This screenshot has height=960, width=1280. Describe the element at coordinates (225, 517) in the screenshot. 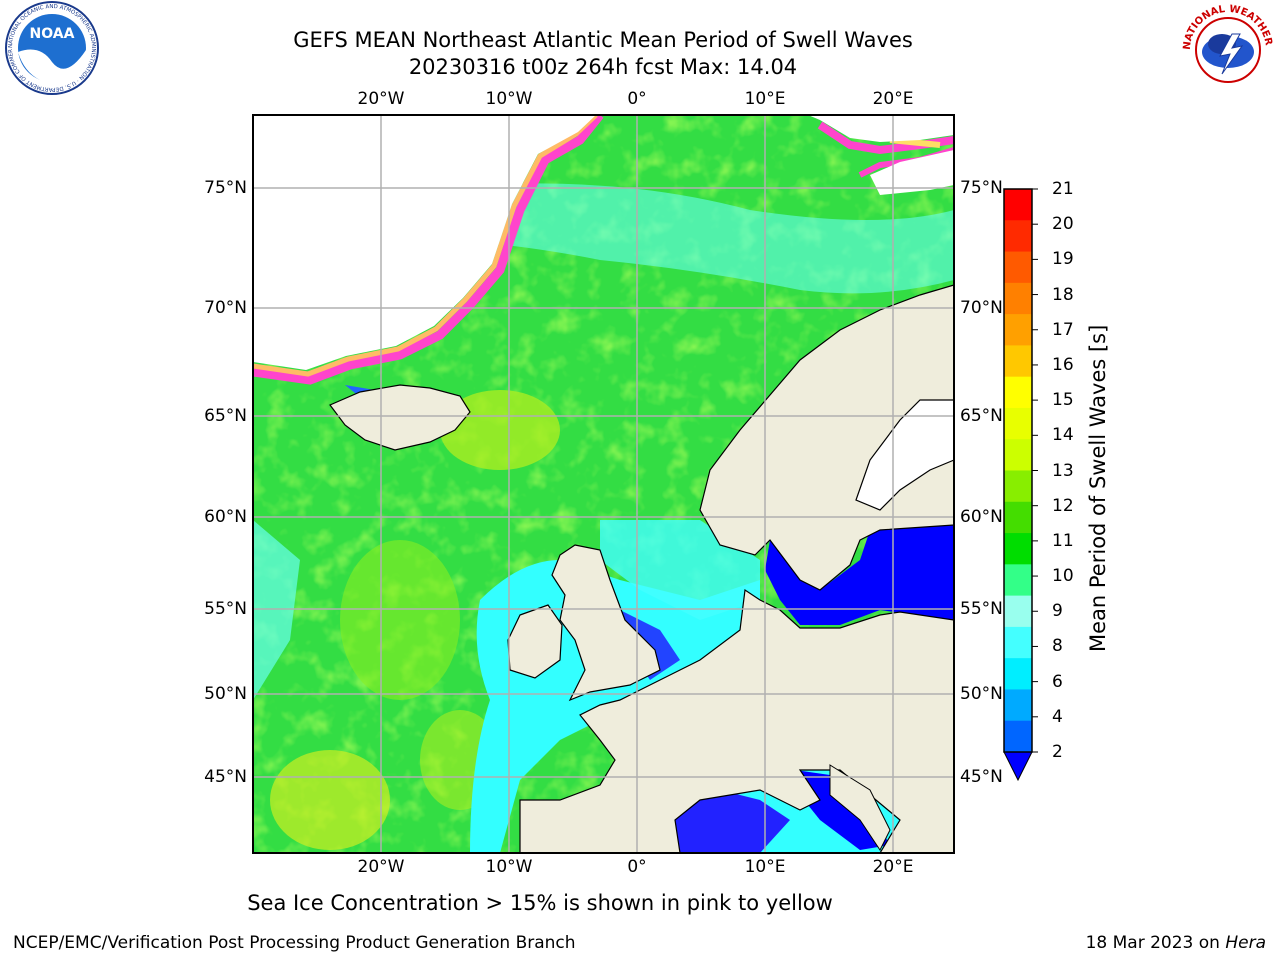

I see `lat-tick-left: 60°N` at that location.